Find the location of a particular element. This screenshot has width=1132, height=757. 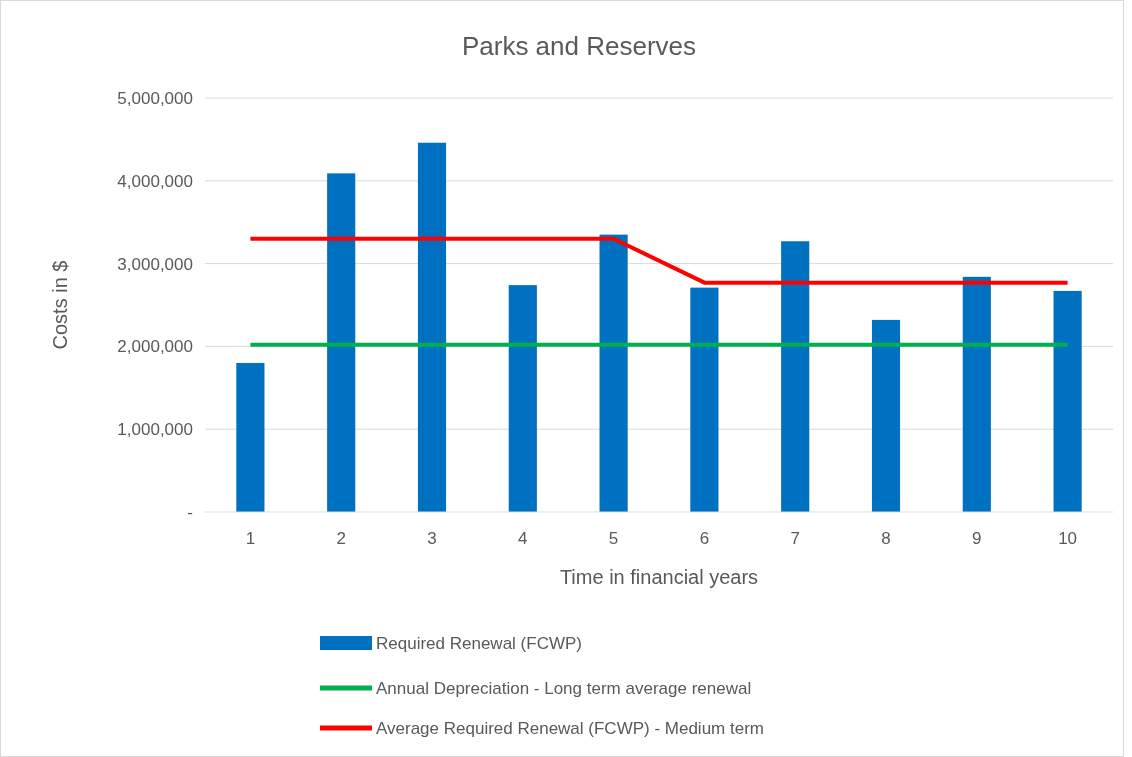

x-axis-title: Time in financial years is located at coordinates (659, 577).